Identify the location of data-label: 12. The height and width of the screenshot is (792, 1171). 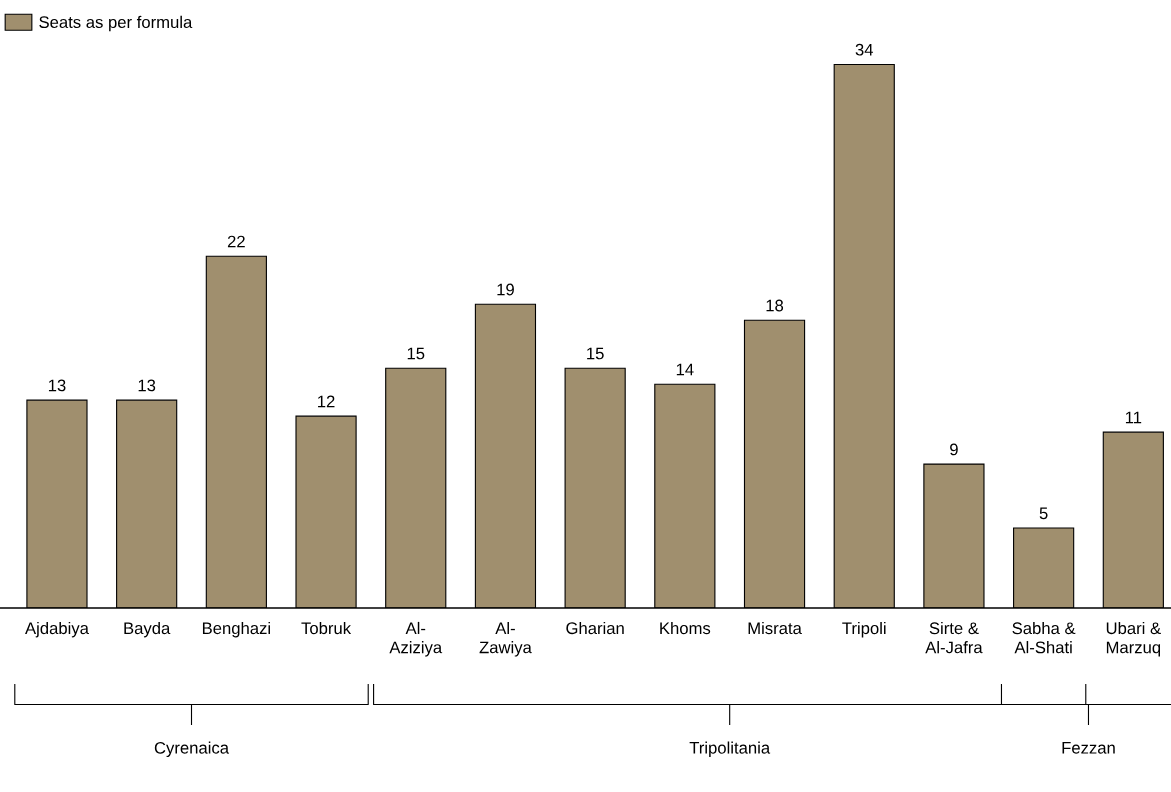
(326, 401).